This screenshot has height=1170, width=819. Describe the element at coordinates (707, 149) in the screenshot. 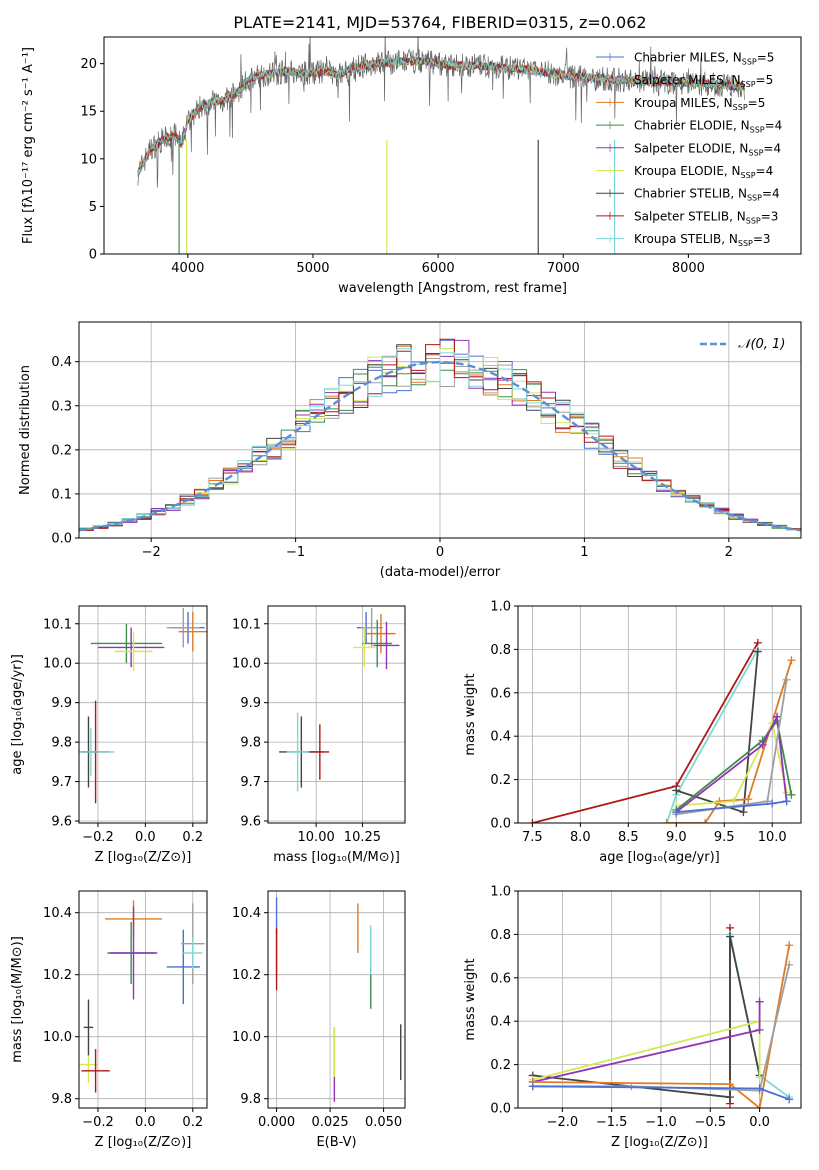

I see `legend-label: Salpeter ELODIE, NSSP=4` at that location.